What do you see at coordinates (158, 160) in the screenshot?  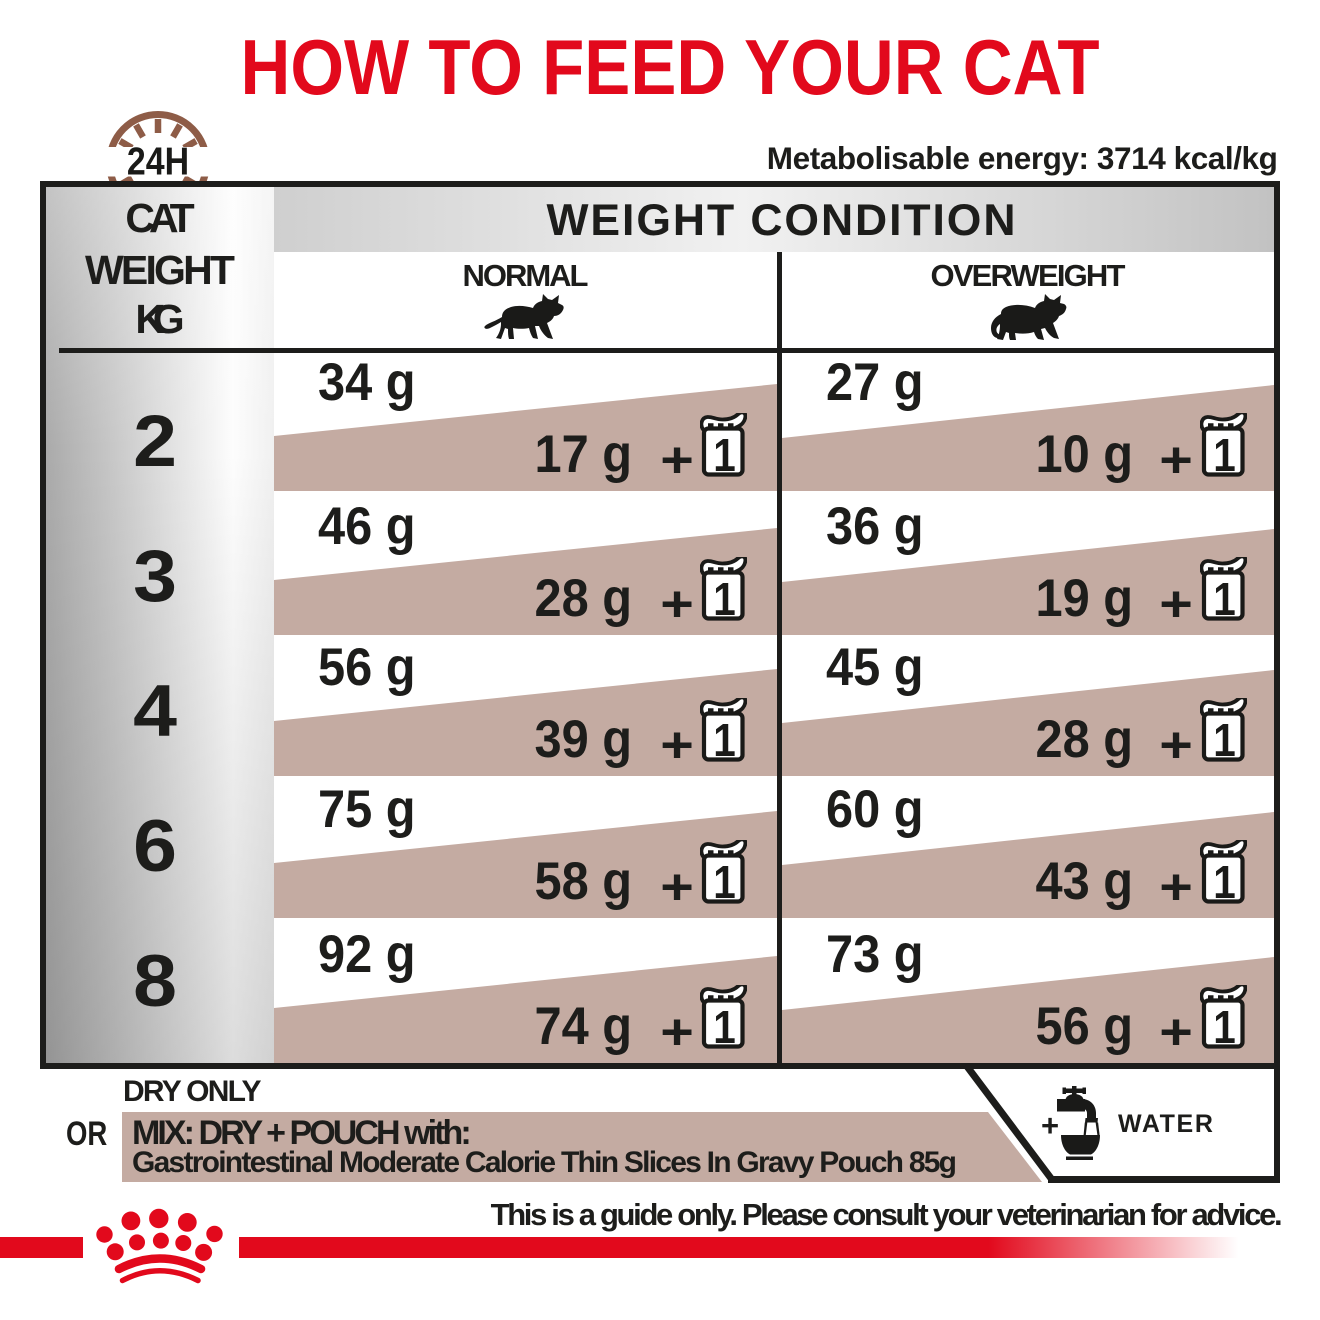 I see `svg-text: 24H` at bounding box center [158, 160].